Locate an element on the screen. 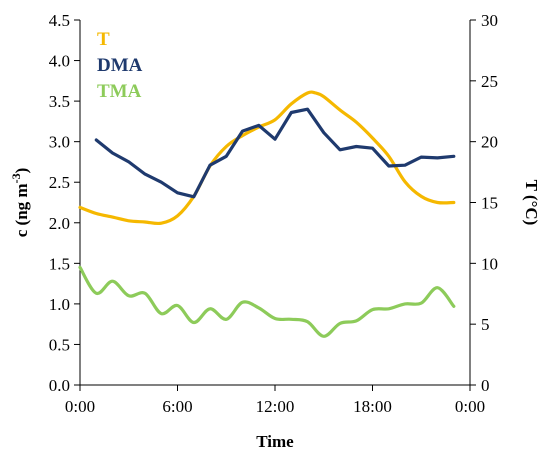 This screenshot has width=540, height=456. y-left-tick-label: 2.0 is located at coordinates (59, 223).